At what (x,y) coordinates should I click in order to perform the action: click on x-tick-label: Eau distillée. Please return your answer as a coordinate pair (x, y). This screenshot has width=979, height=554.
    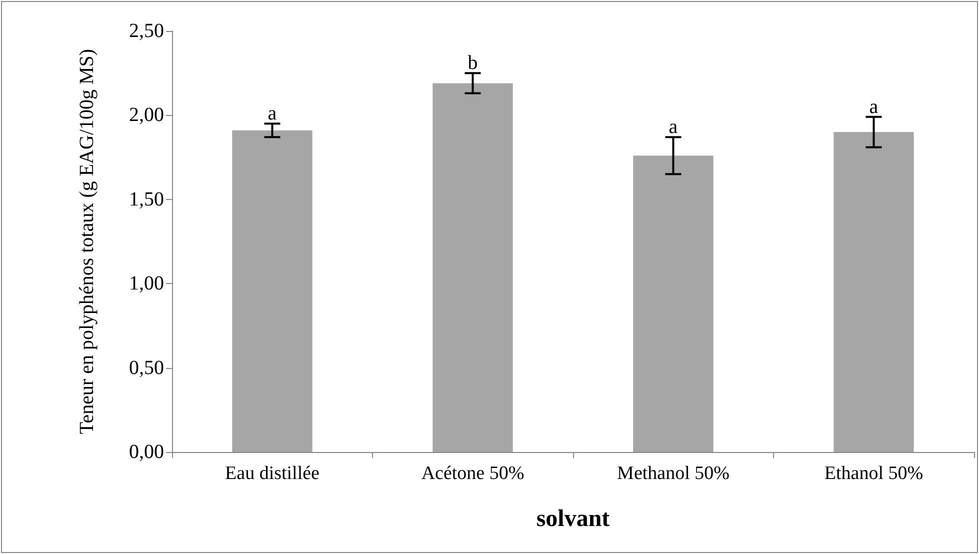
    Looking at the image, I should click on (272, 473).